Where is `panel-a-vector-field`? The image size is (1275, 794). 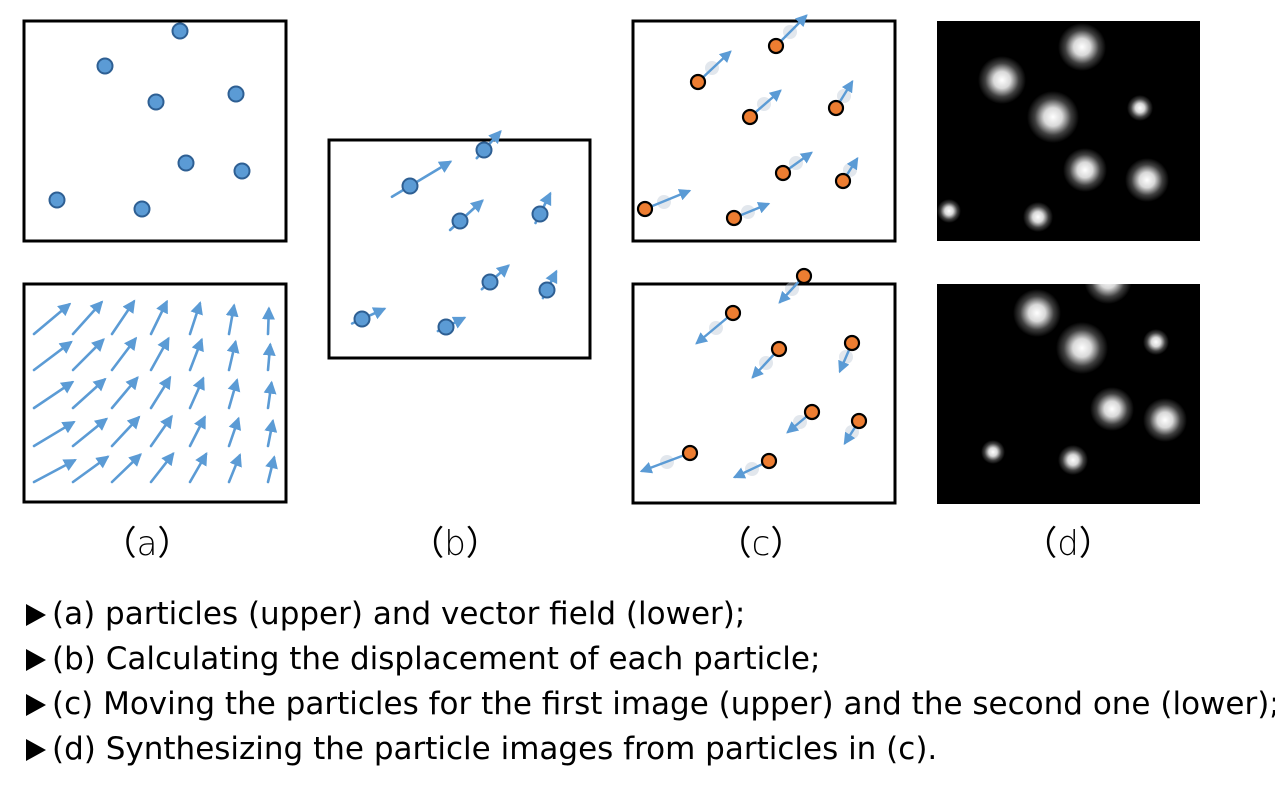
panel-a-vector-field is located at coordinates (155, 393).